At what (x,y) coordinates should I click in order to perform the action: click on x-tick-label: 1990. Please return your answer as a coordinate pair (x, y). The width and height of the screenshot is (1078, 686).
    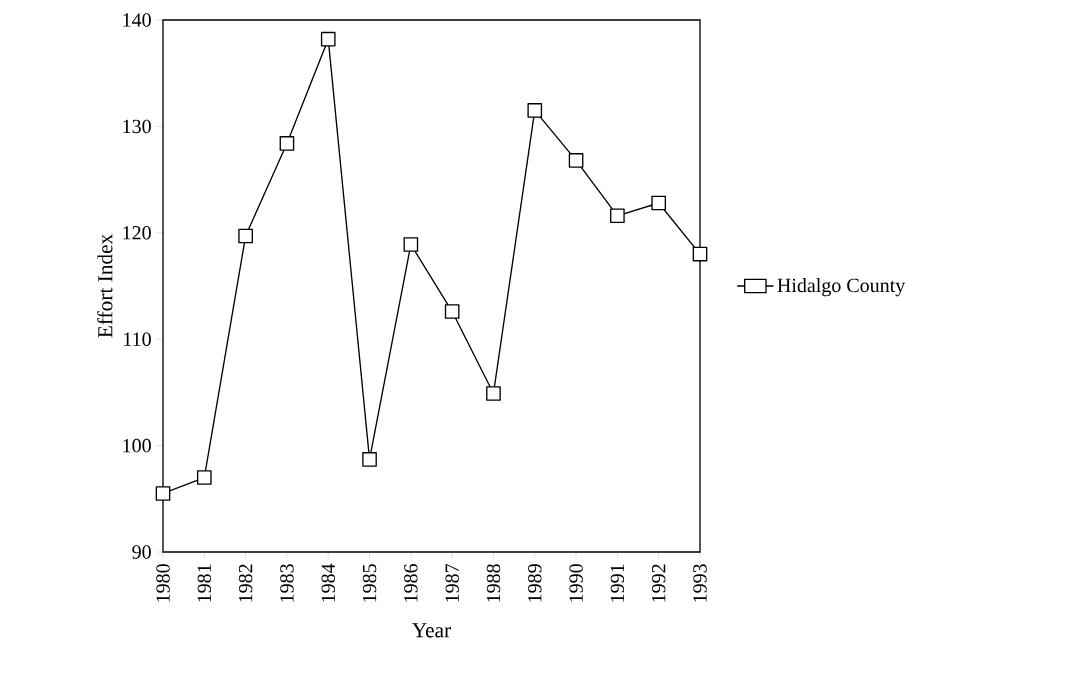
    Looking at the image, I should click on (576, 583).